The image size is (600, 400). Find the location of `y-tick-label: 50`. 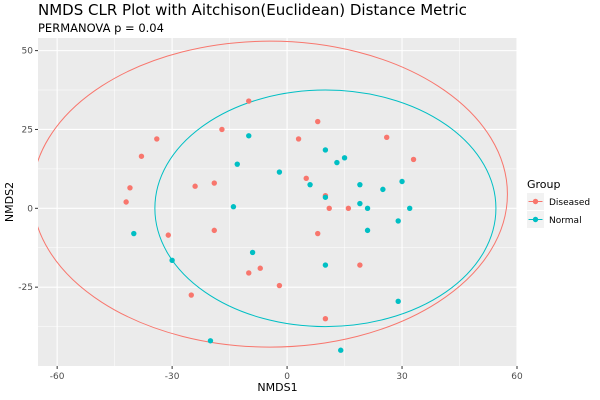

y-tick-label: 50 is located at coordinates (28, 52).